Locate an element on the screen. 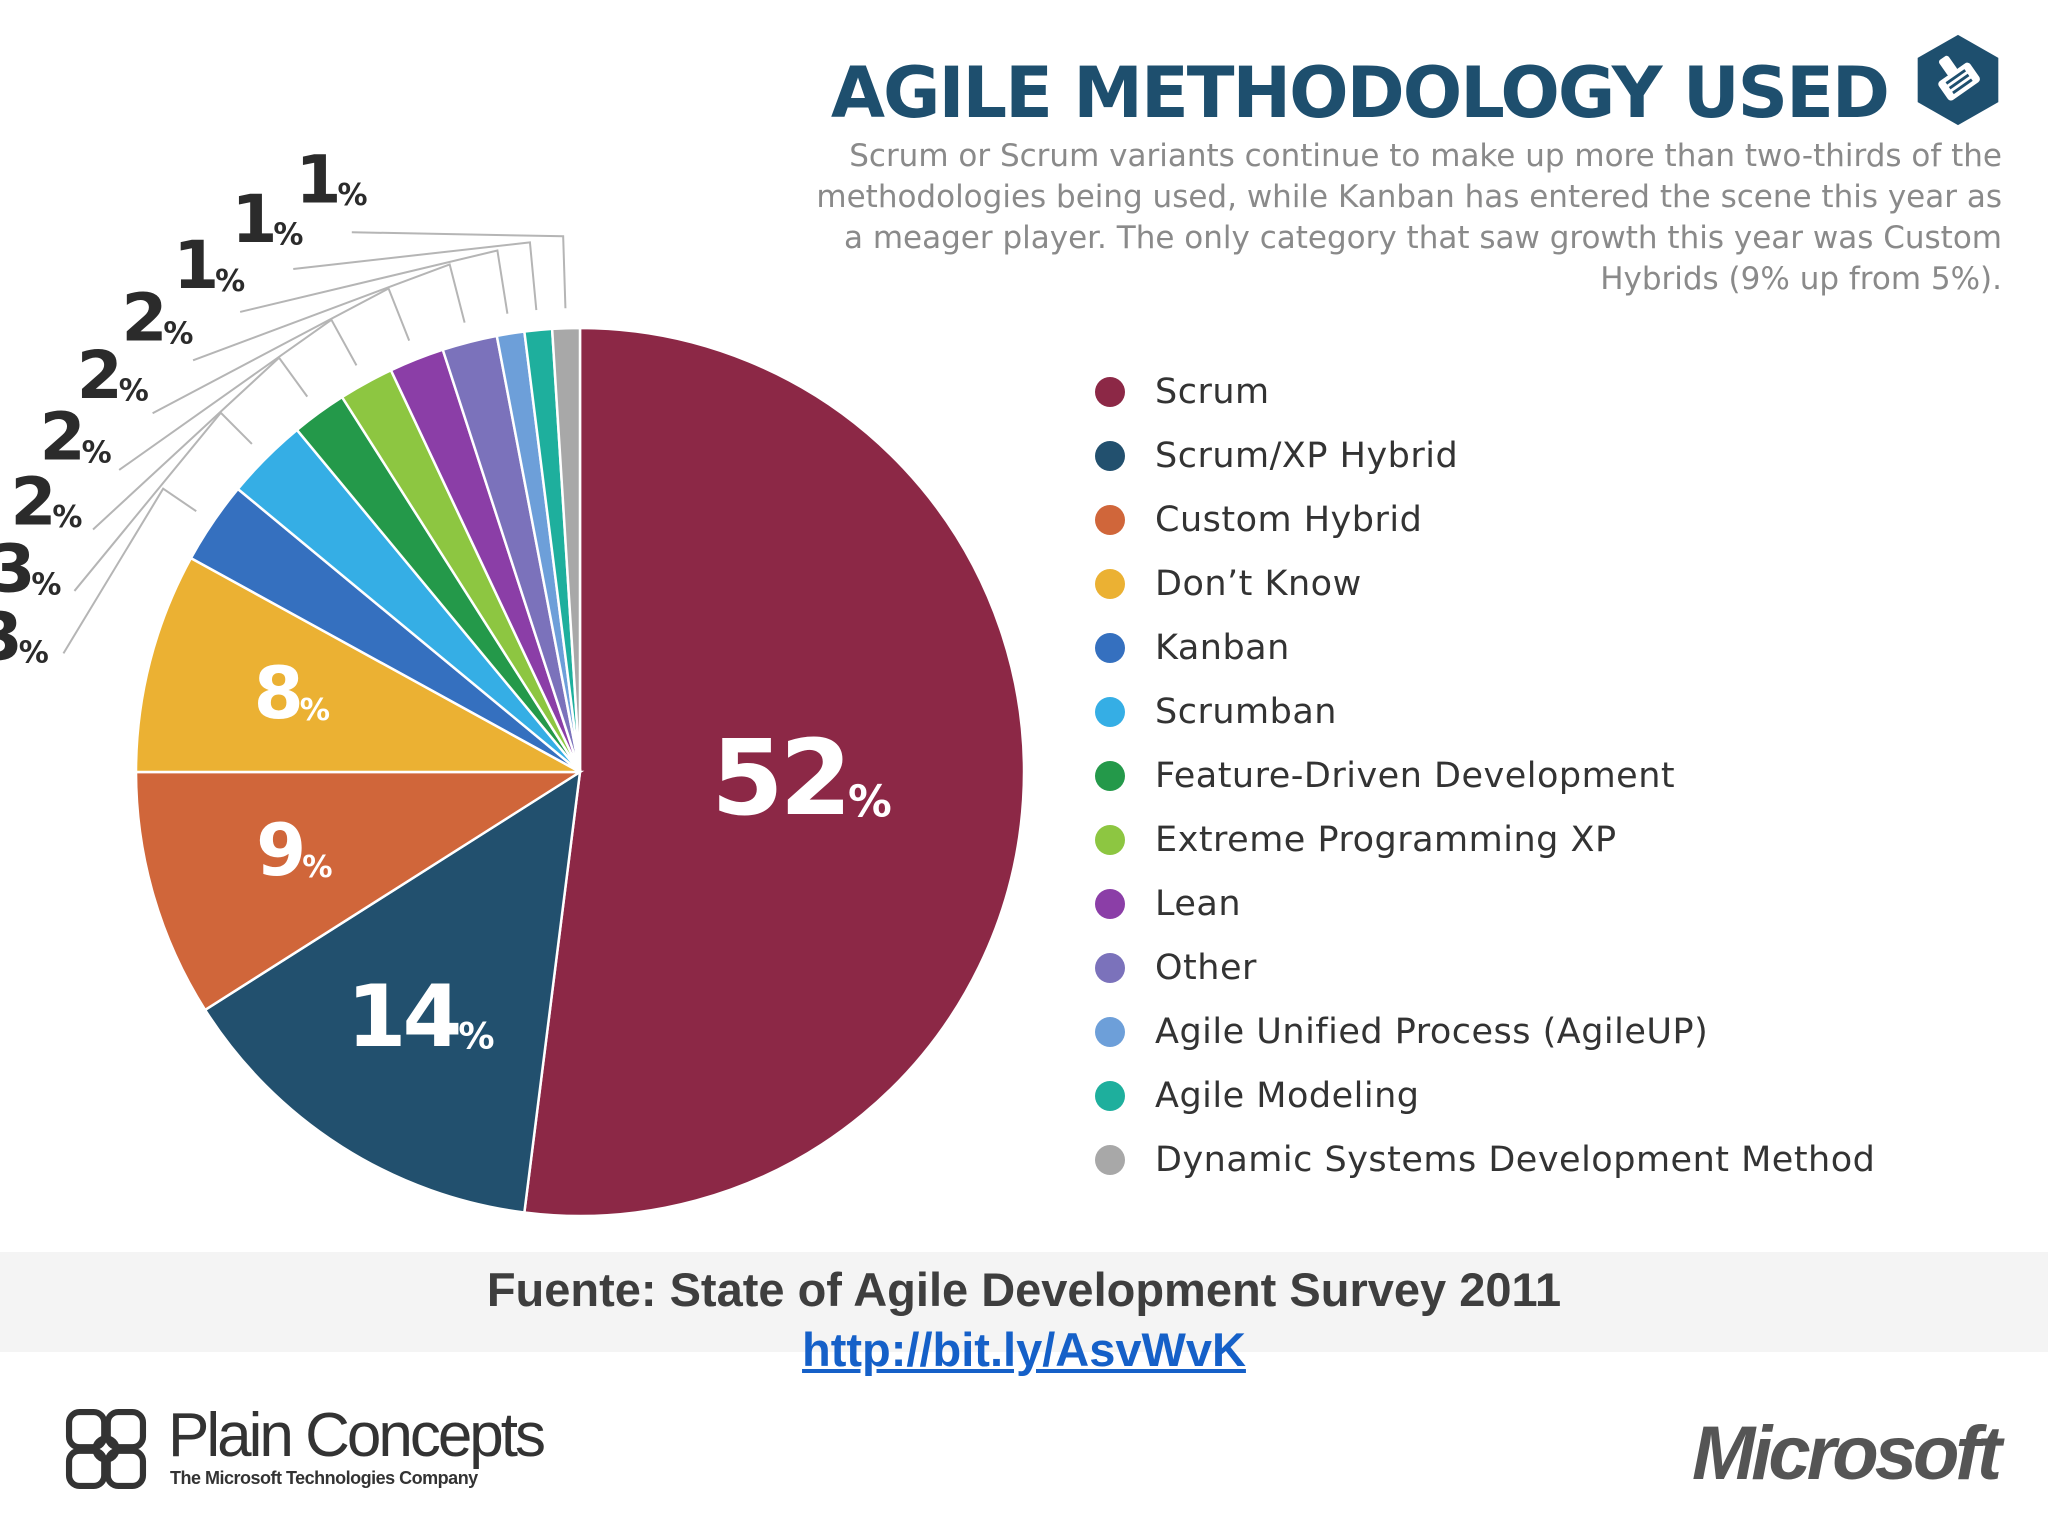 Image resolution: width=2048 pixels, height=1536 pixels. legend-item: Agile Modeling is located at coordinates (1485, 1096).